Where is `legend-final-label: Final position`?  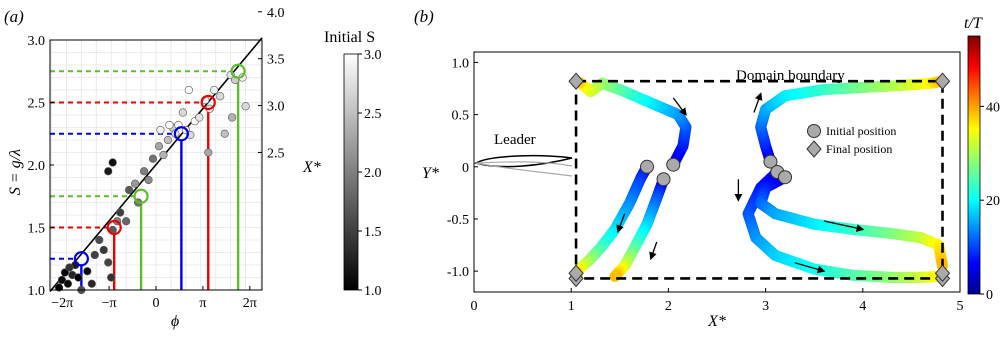 legend-final-label: Final position is located at coordinates (859, 149).